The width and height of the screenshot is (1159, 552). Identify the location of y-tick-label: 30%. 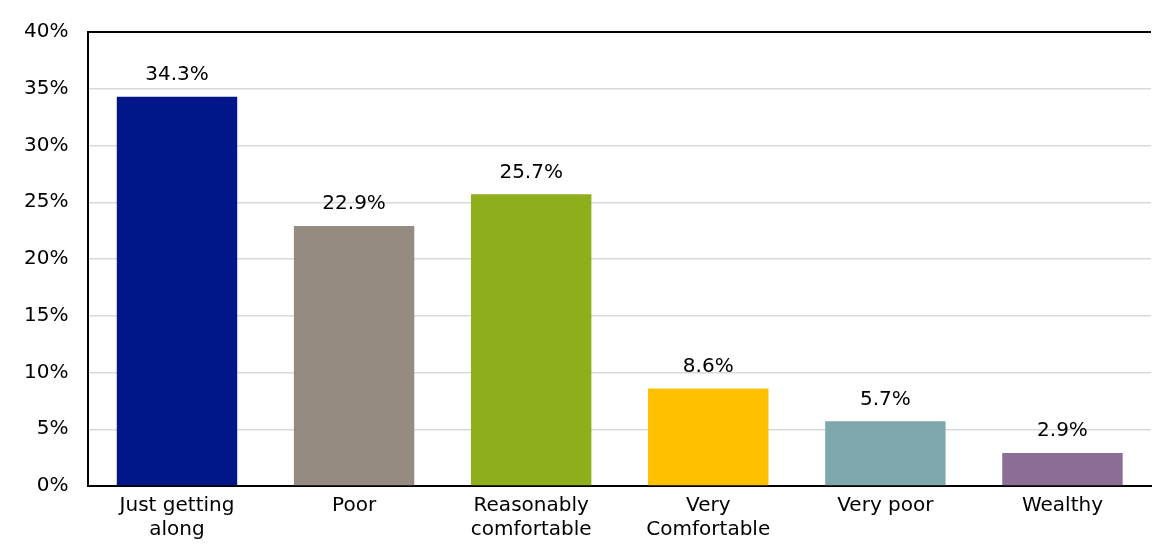
(46, 143).